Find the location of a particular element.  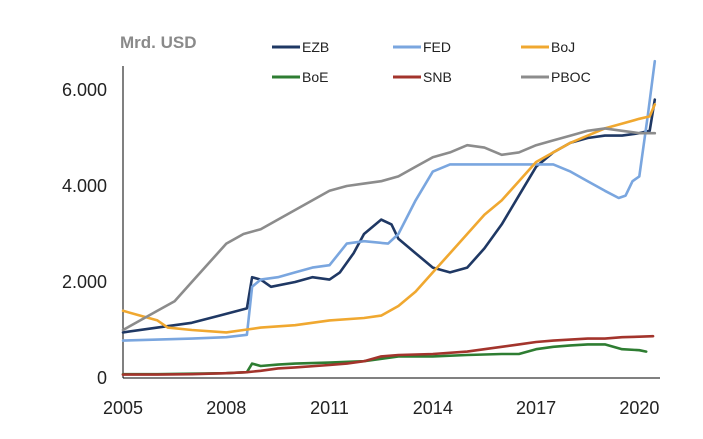

legend-item-boe: BoE is located at coordinates (300, 77).